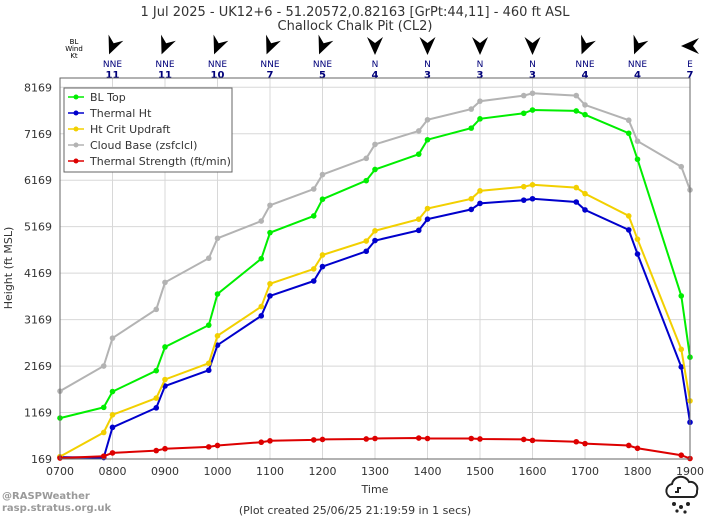 The image size is (710, 520). I want to click on wind-speed-label: 5, so click(322, 75).